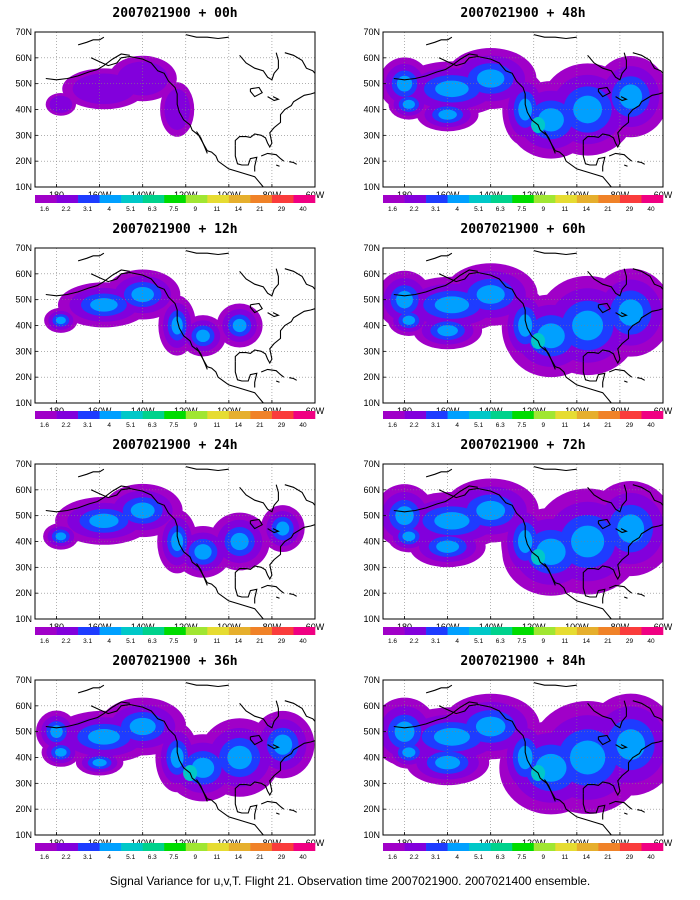  I want to click on colorbar-label: 4, so click(457, 209).